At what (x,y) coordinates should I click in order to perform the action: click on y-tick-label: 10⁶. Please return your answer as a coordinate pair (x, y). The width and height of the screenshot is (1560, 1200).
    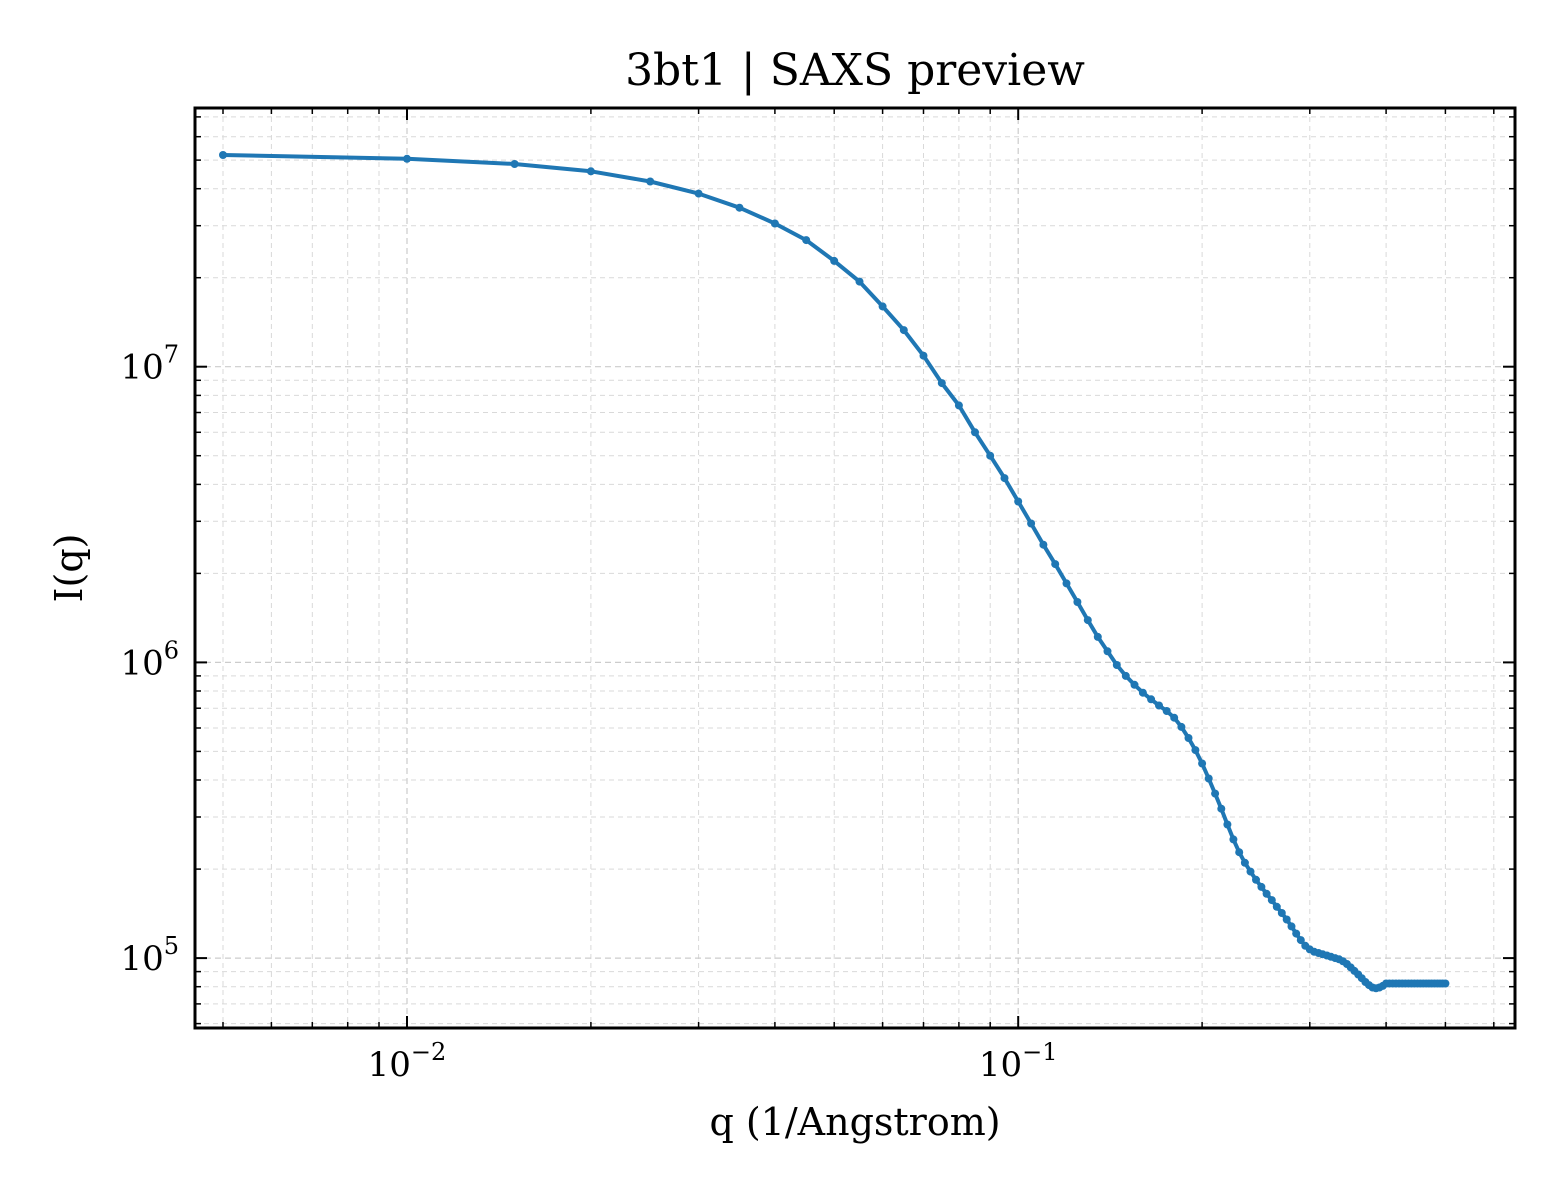
    Looking at the image, I should click on (149, 659).